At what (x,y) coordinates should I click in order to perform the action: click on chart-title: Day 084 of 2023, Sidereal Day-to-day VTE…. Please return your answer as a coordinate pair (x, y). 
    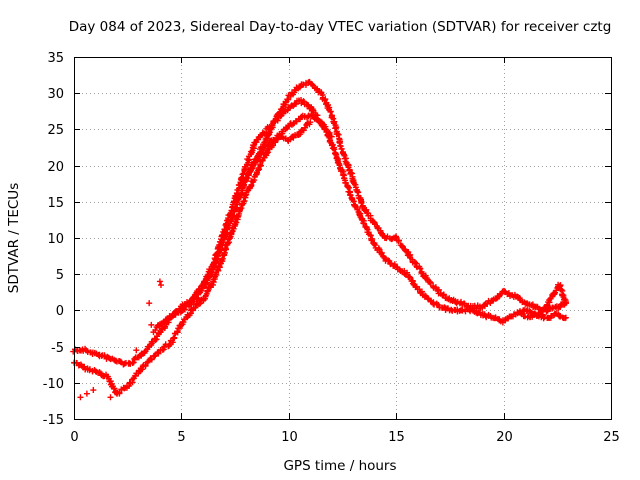
    Looking at the image, I should click on (340, 27).